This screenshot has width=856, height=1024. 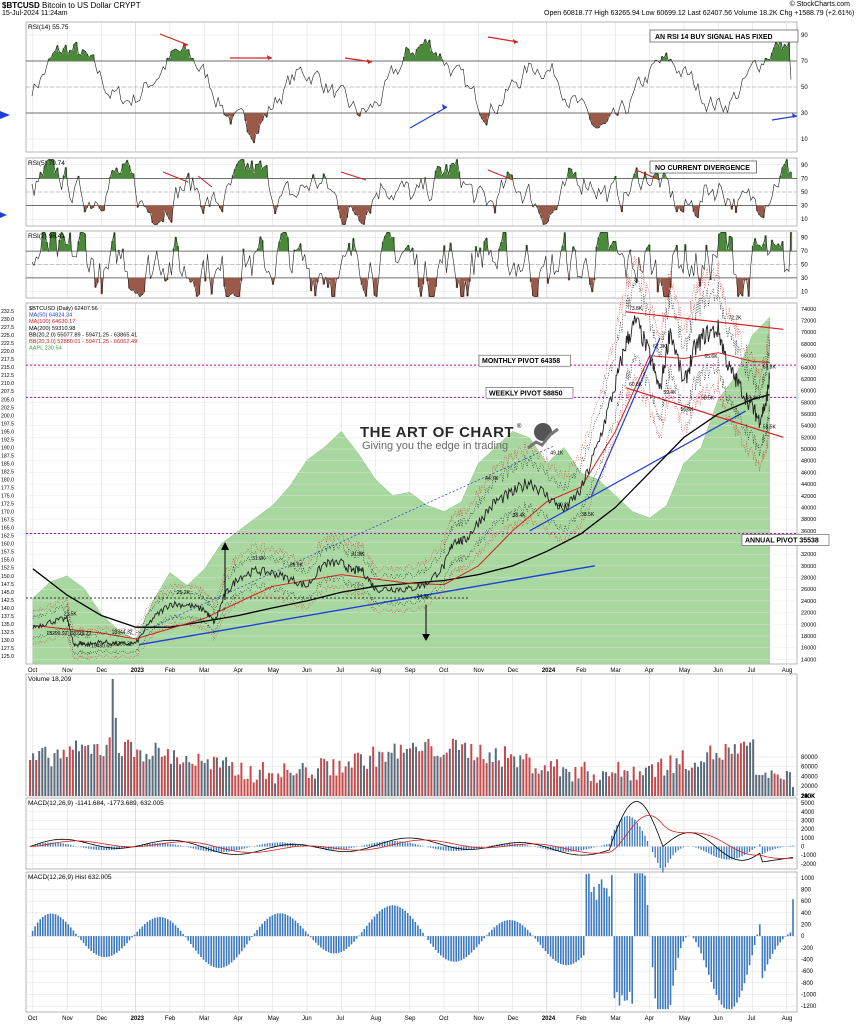 I want to click on price-month-label: Oct, so click(x=444, y=671).